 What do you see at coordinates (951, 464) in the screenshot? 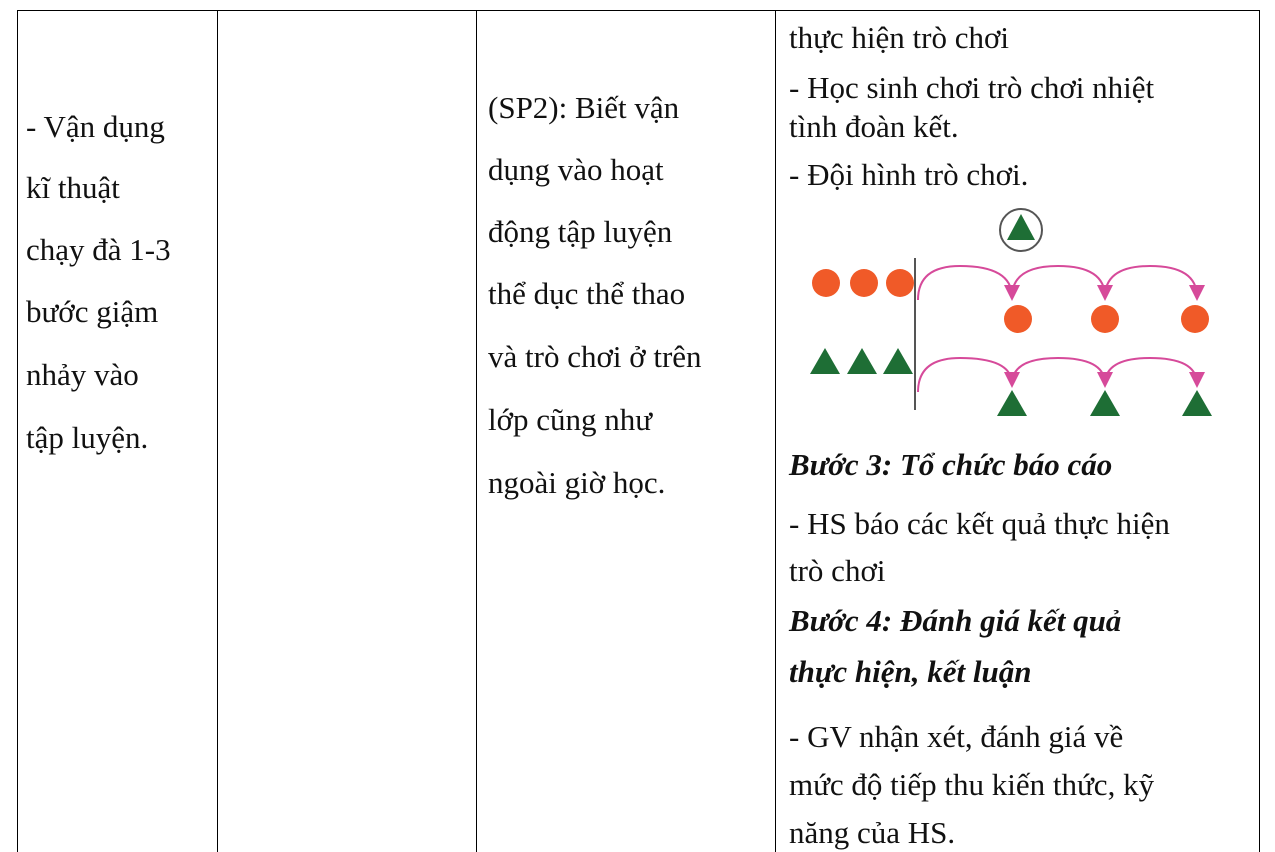
I see `text-line: Bước 3: Tổ chức báo cáo` at bounding box center [951, 464].